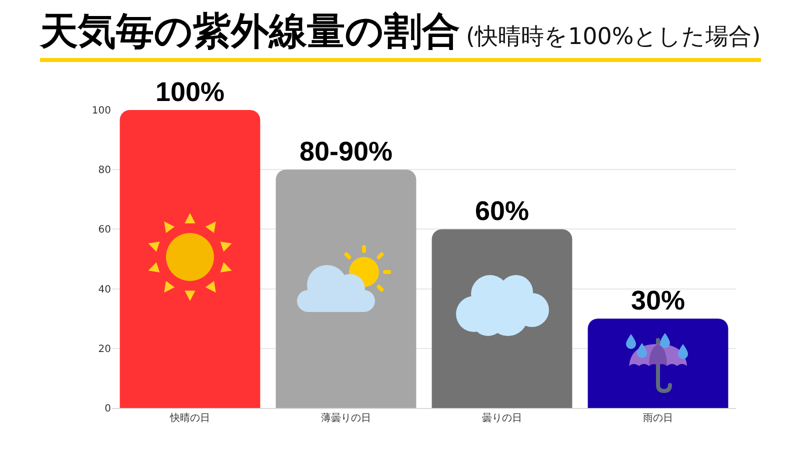  What do you see at coordinates (104, 170) in the screenshot?
I see `y-tick-label: 80` at bounding box center [104, 170].